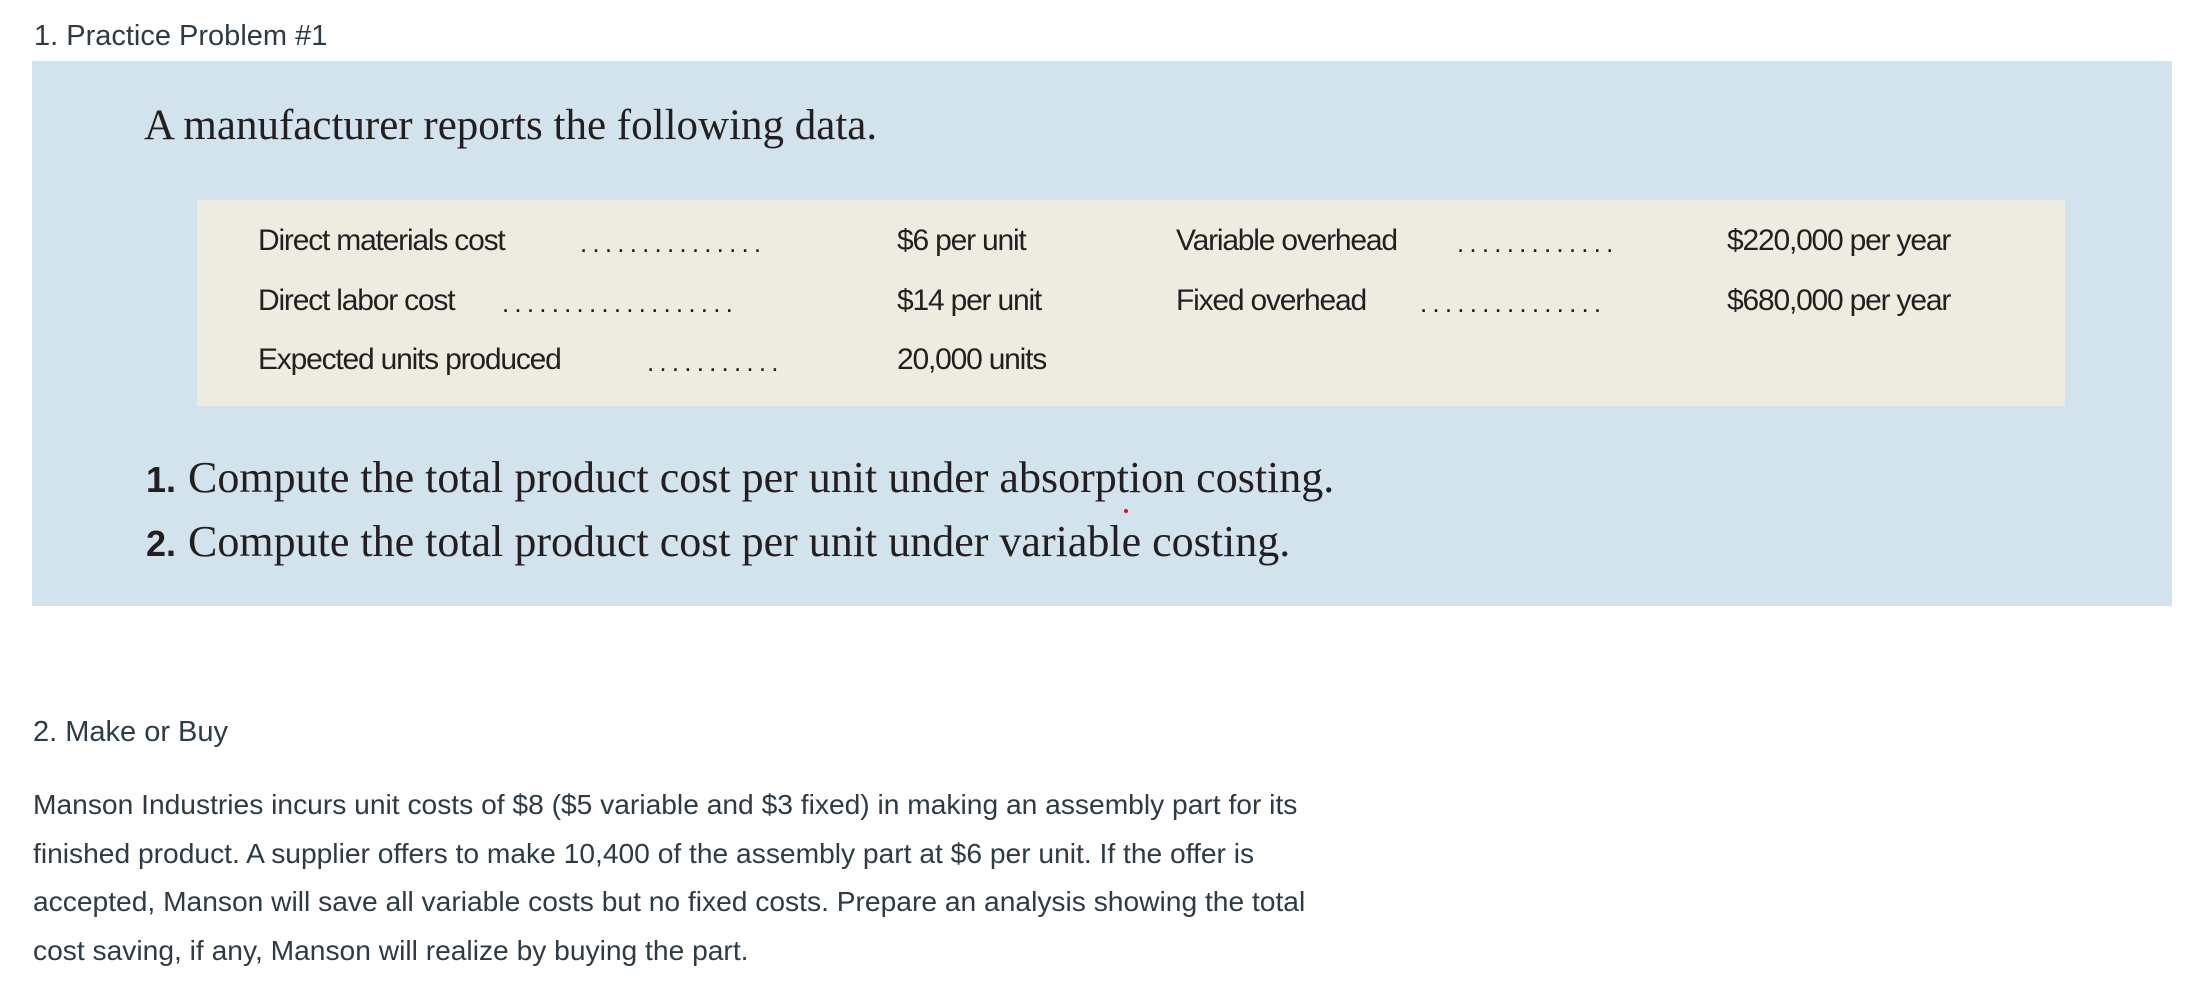 This screenshot has height=1000, width=2190. Describe the element at coordinates (962, 240) in the screenshot. I see `value-direct-materials: $6 per unit` at that location.